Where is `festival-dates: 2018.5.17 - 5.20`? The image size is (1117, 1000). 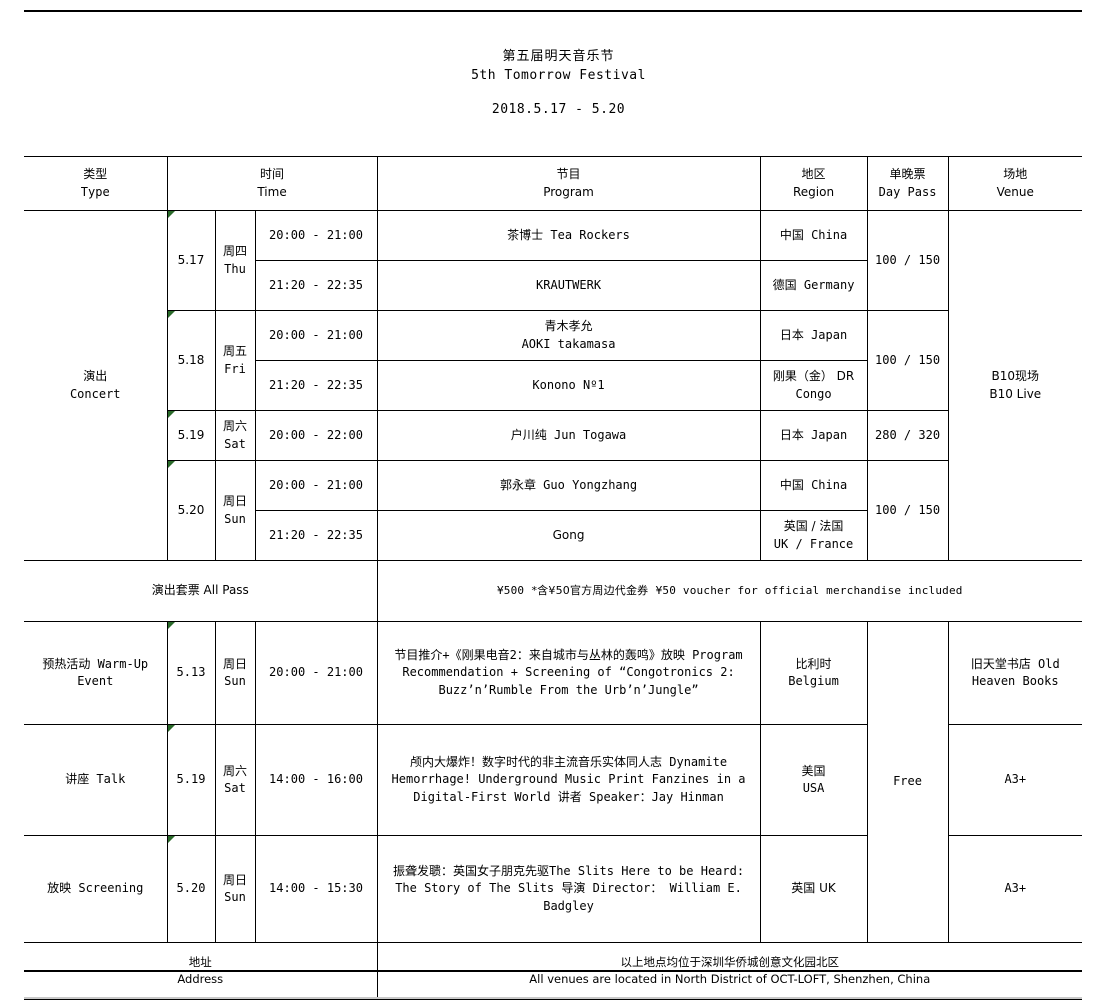 festival-dates: 2018.5.17 - 5.20 is located at coordinates (558, 110).